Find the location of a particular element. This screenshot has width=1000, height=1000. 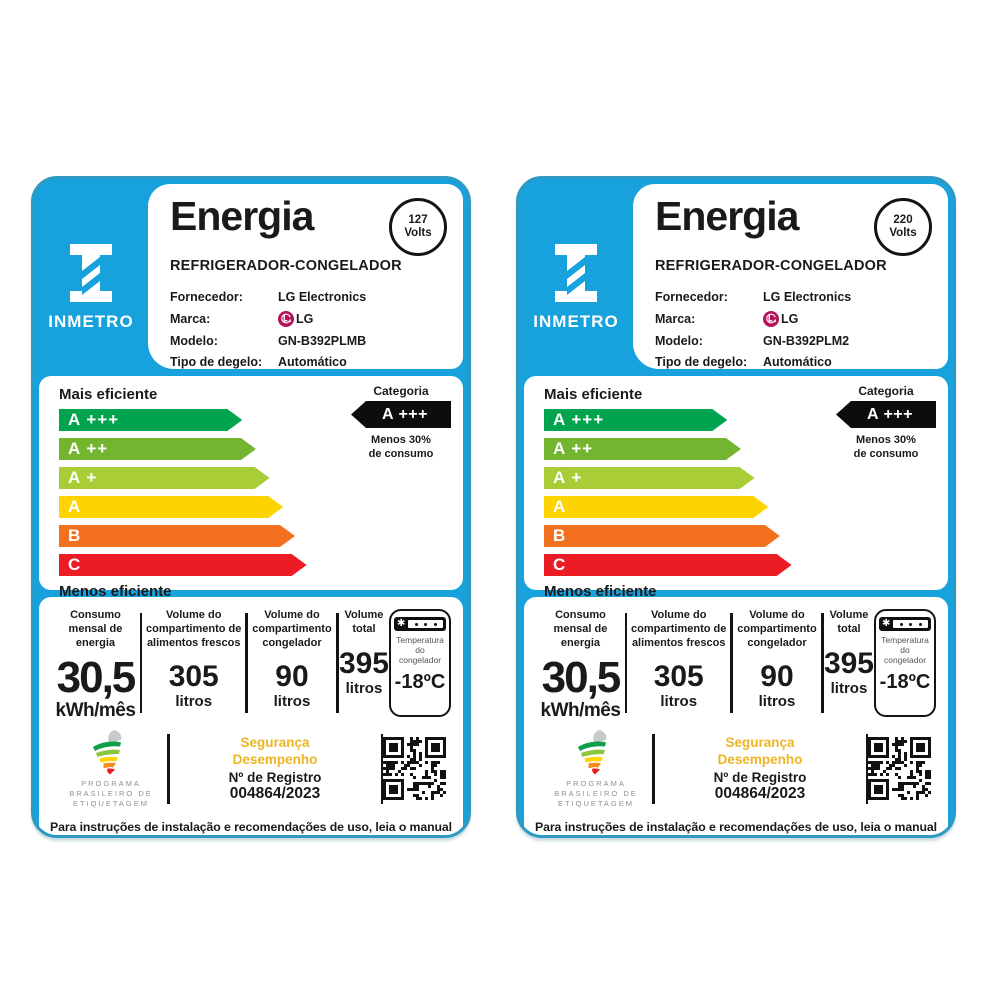

registry-number: 004864/2023 is located at coordinates (275, 793).